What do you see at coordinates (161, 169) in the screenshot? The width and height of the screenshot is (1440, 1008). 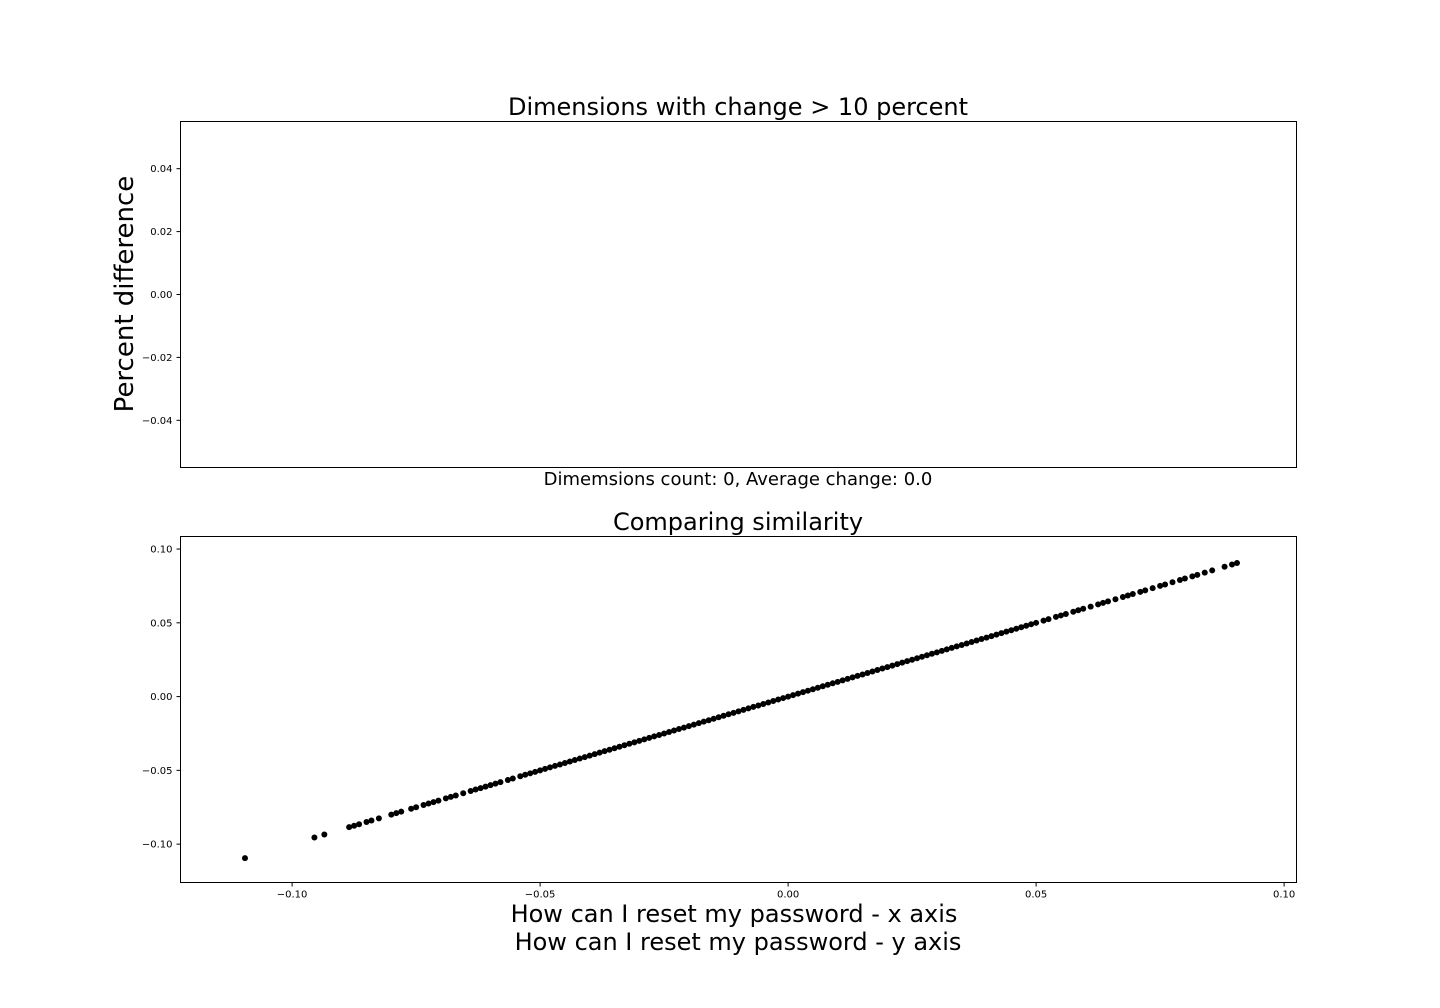 I see `top-y-tick-label: 0.04` at bounding box center [161, 169].